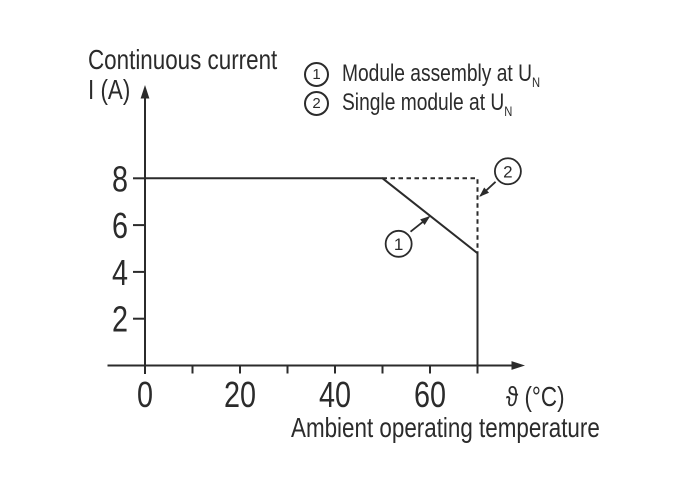 Image resolution: width=697 pixels, height=496 pixels. Describe the element at coordinates (145, 394) in the screenshot. I see `x-tick-label-0: 0` at that location.